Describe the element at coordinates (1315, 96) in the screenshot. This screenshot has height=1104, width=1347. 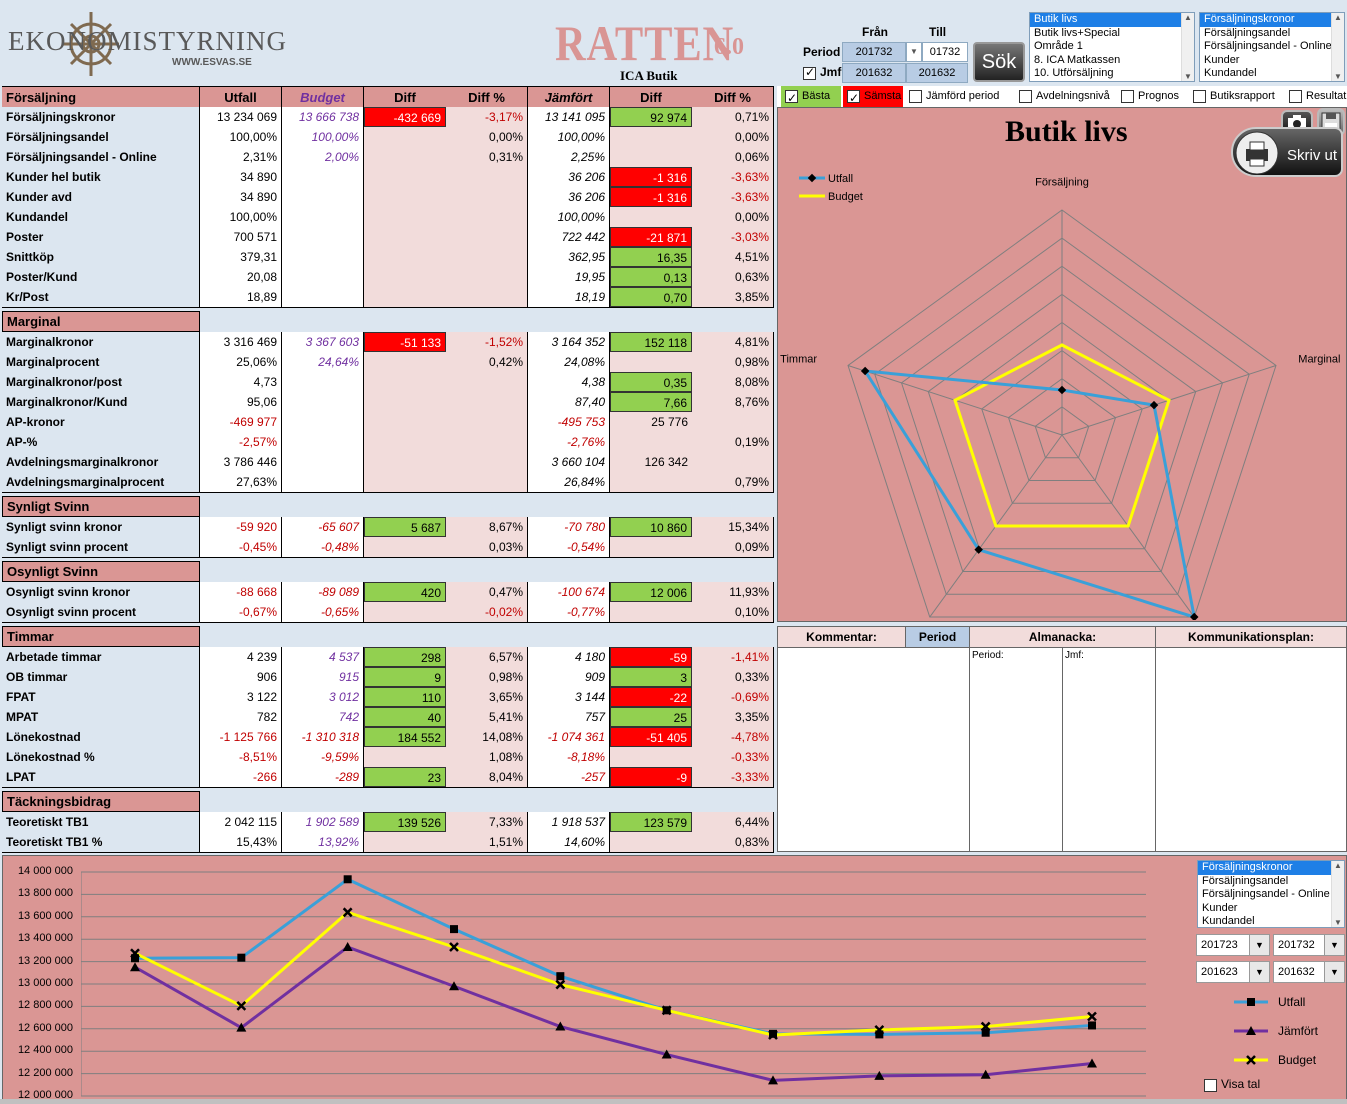
I see `filter-6: Resultat` at that location.